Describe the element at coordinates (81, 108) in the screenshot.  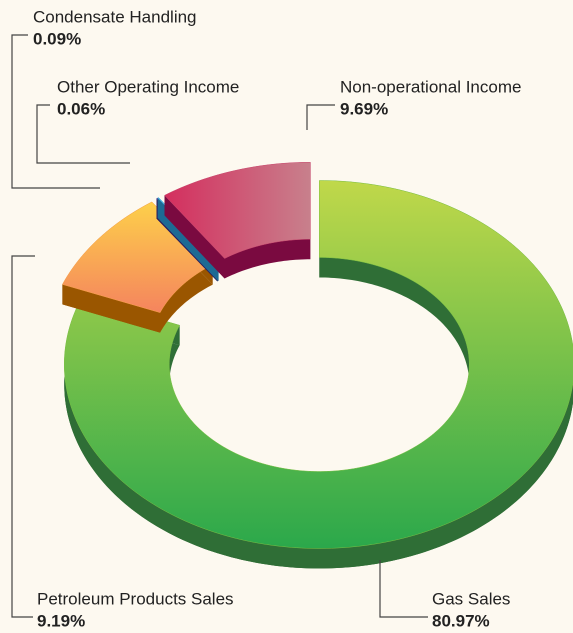
I see `slice-value: 0.06%` at that location.